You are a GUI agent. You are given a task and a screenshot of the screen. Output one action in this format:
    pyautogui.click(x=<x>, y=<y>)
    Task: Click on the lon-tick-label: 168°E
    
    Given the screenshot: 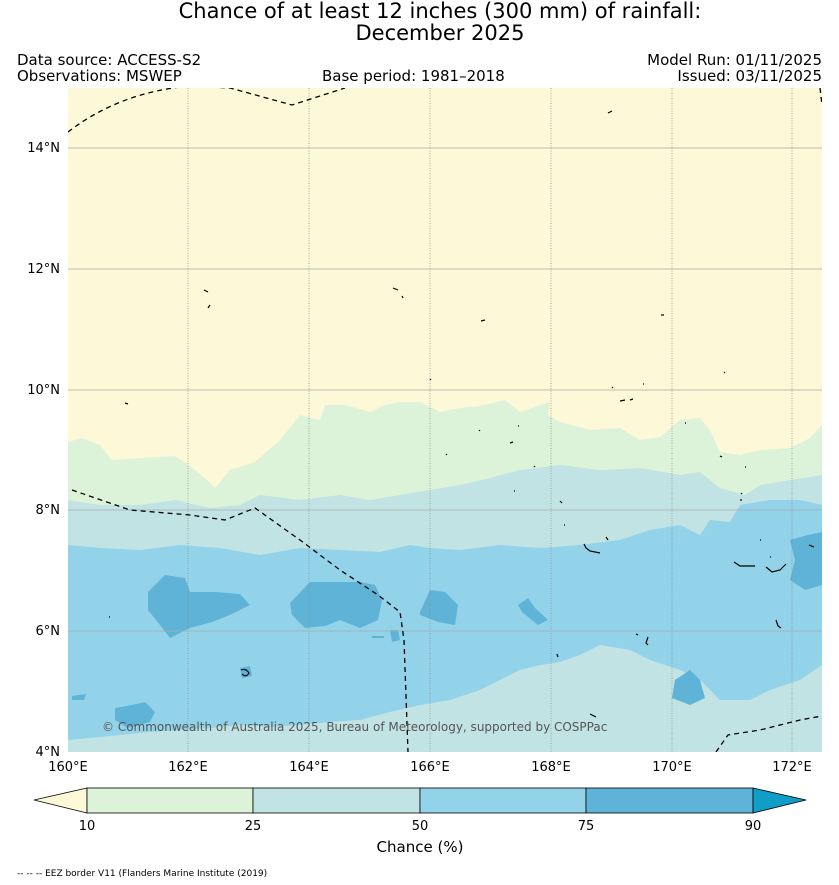 What is the action you would take?
    pyautogui.click(x=551, y=767)
    